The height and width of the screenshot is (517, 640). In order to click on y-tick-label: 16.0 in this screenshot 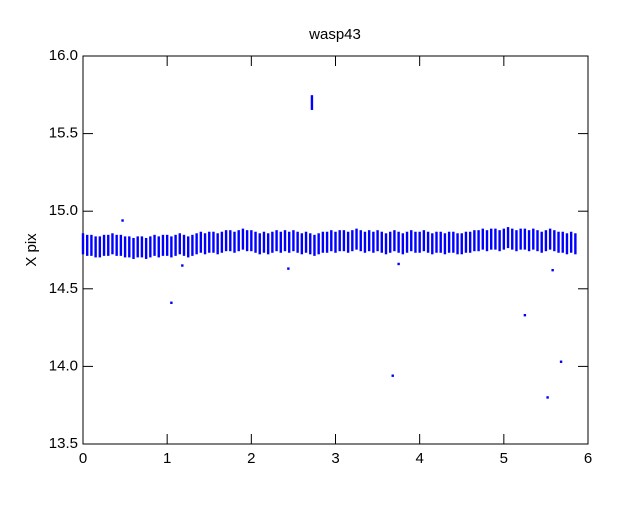, I will do `click(63, 55)`.